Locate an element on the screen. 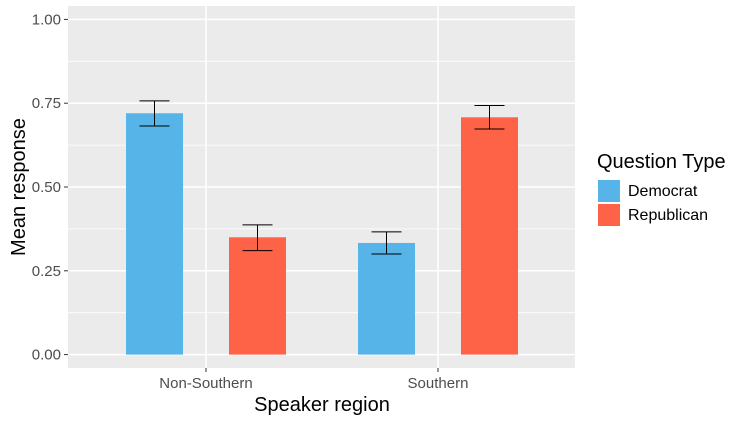 The image size is (748, 421). y-axis-title: Mean response is located at coordinates (19, 187).